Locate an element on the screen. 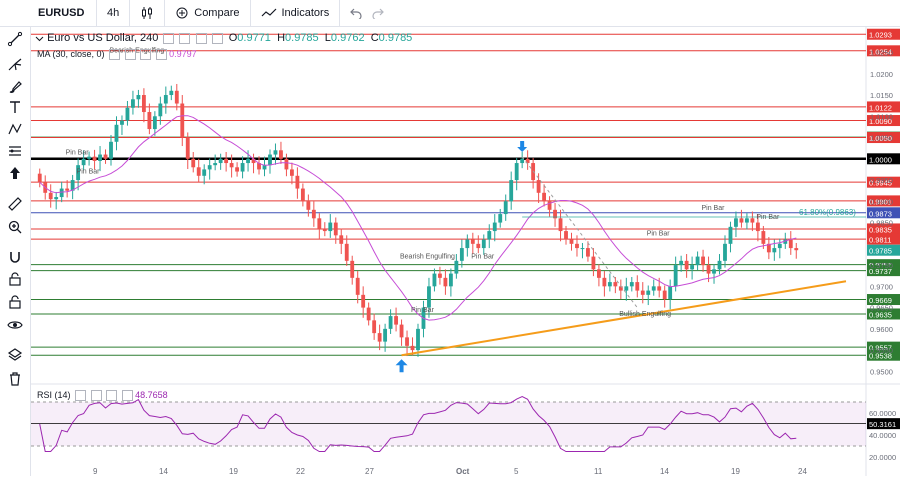 The width and height of the screenshot is (900, 481). candle-type-button is located at coordinates (148, 13).